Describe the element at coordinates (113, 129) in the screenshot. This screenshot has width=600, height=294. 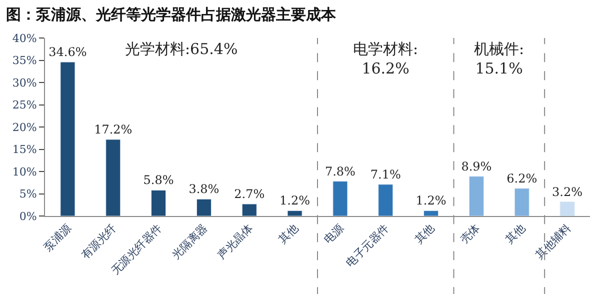
I see `data-label: 17.2%` at that location.